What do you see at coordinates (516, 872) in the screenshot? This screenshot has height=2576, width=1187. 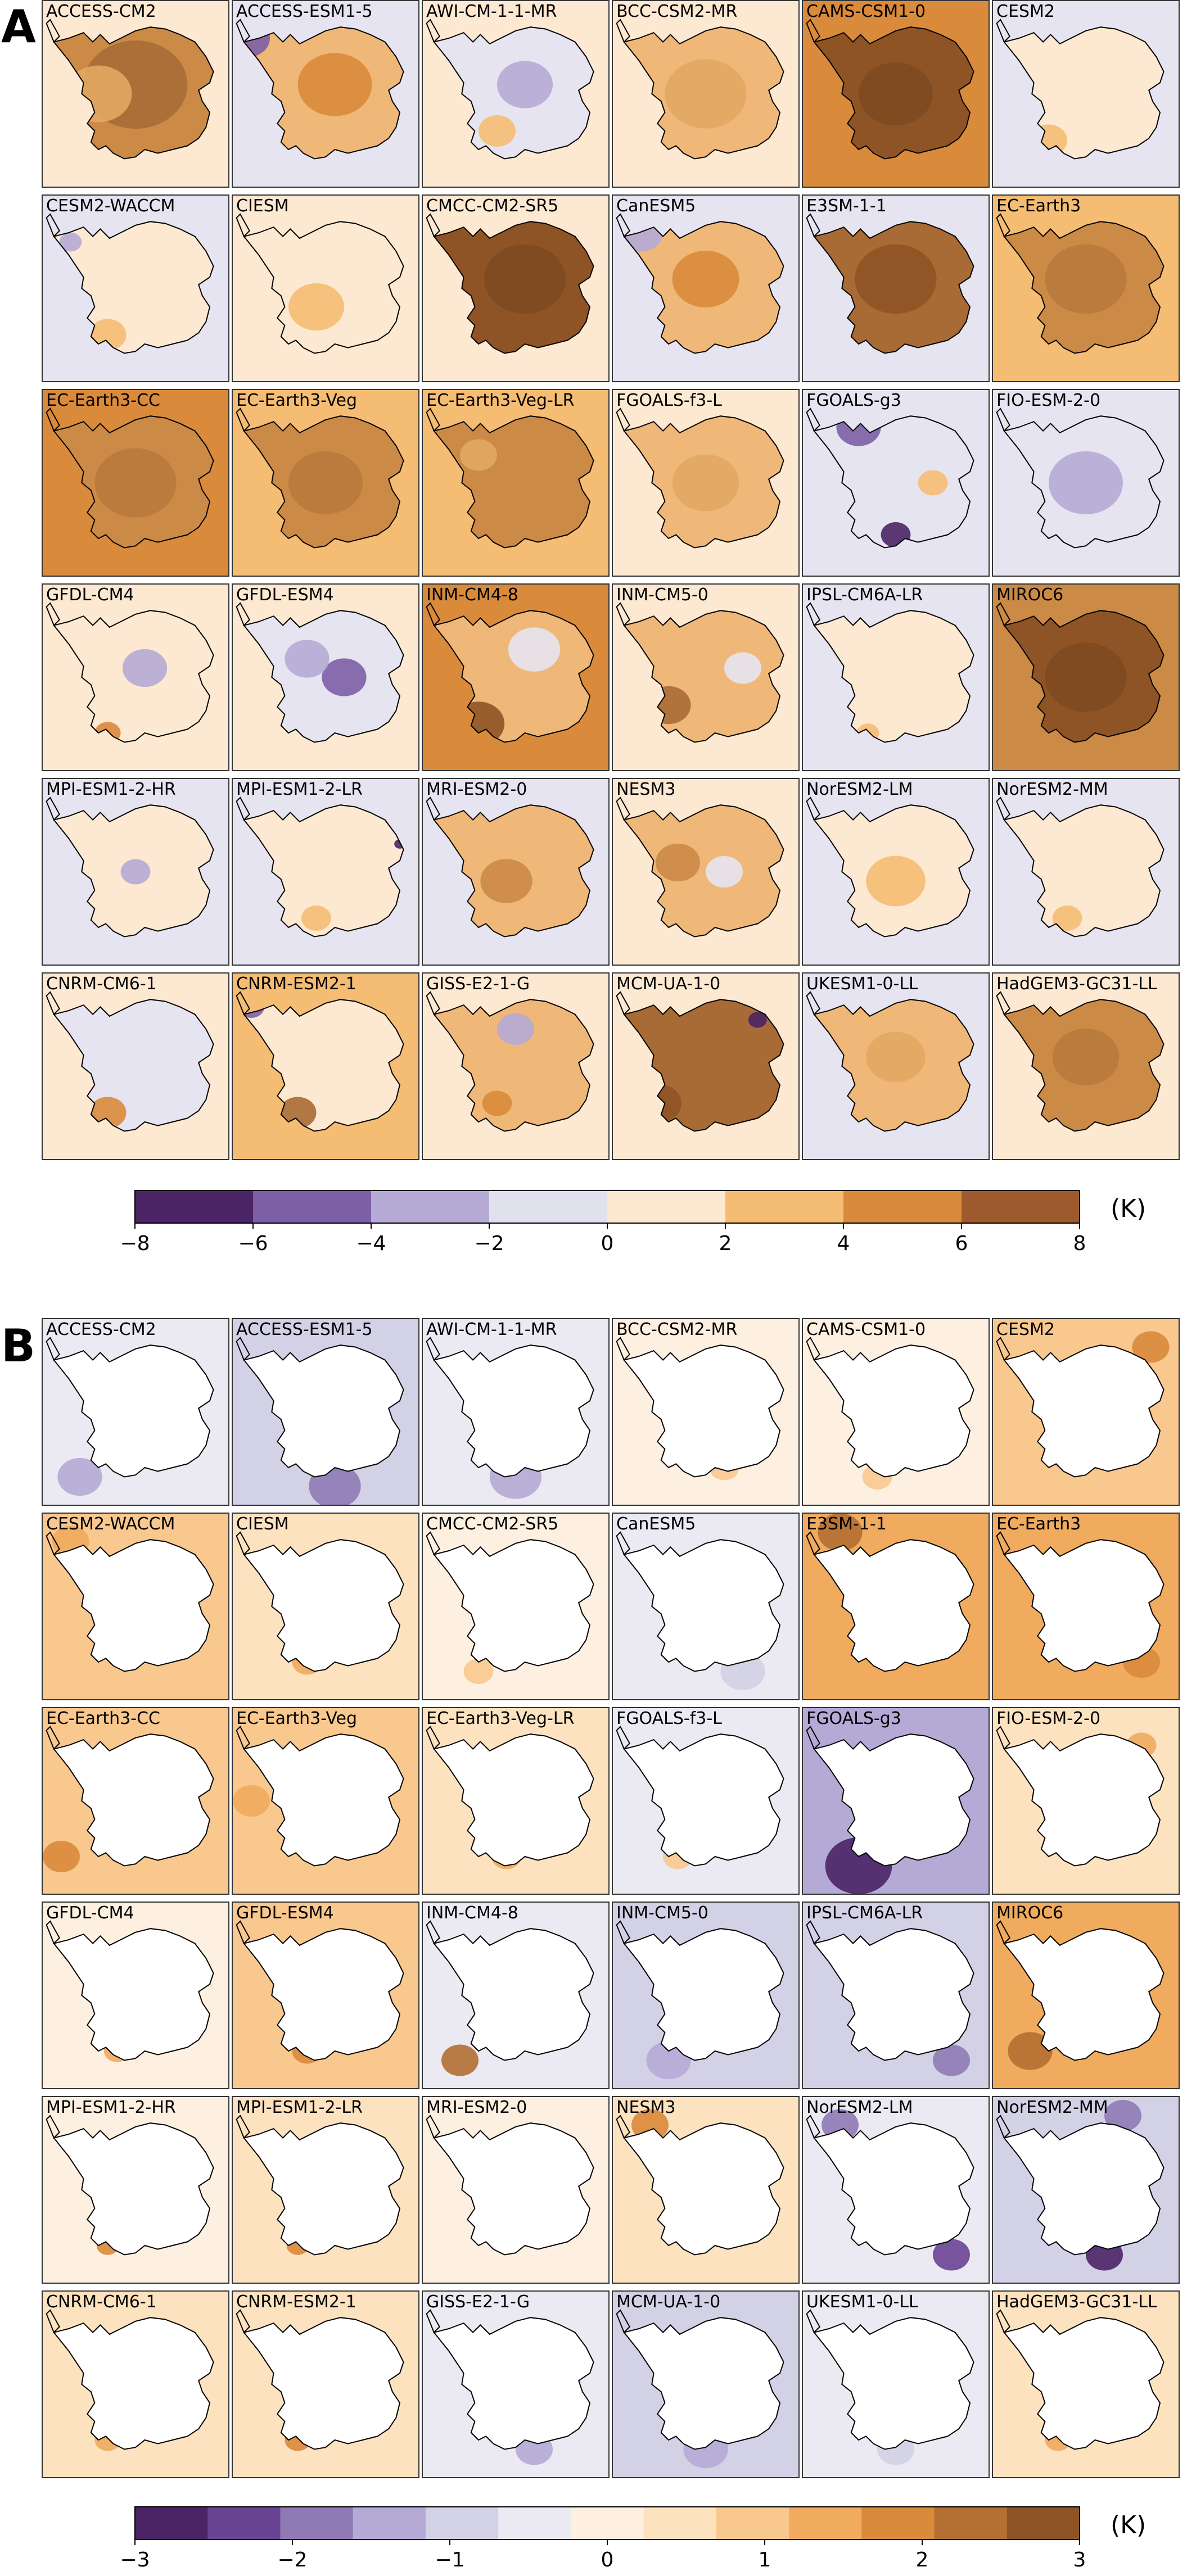 I see `map-panel: MRI-ESM2-0` at bounding box center [516, 872].